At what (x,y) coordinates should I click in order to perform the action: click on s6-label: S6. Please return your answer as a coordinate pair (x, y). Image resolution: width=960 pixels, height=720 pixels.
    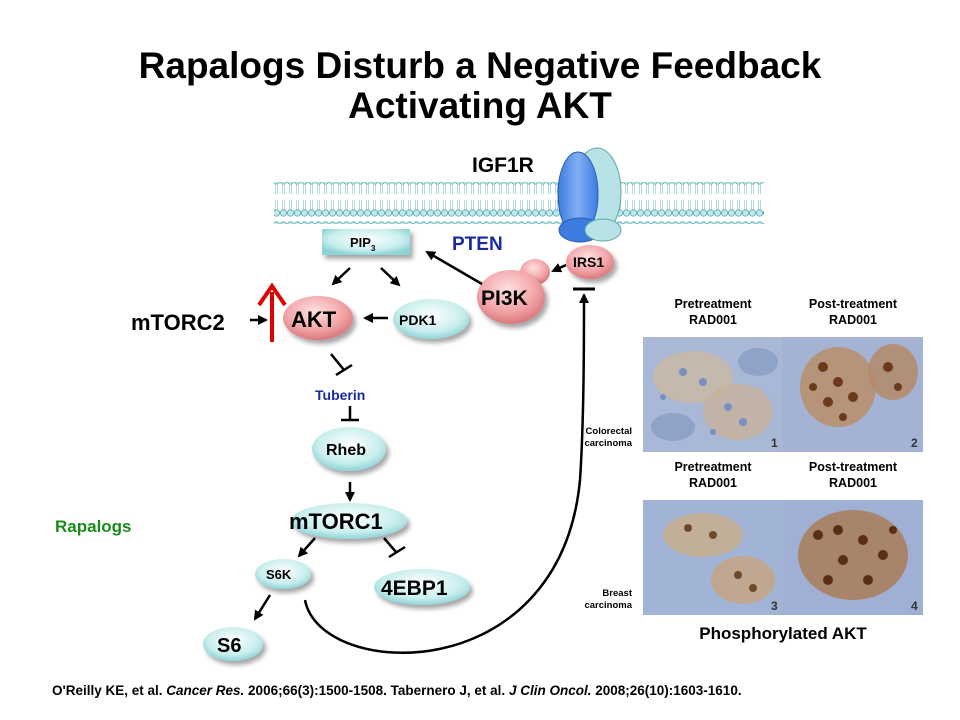
    Looking at the image, I should click on (229, 646).